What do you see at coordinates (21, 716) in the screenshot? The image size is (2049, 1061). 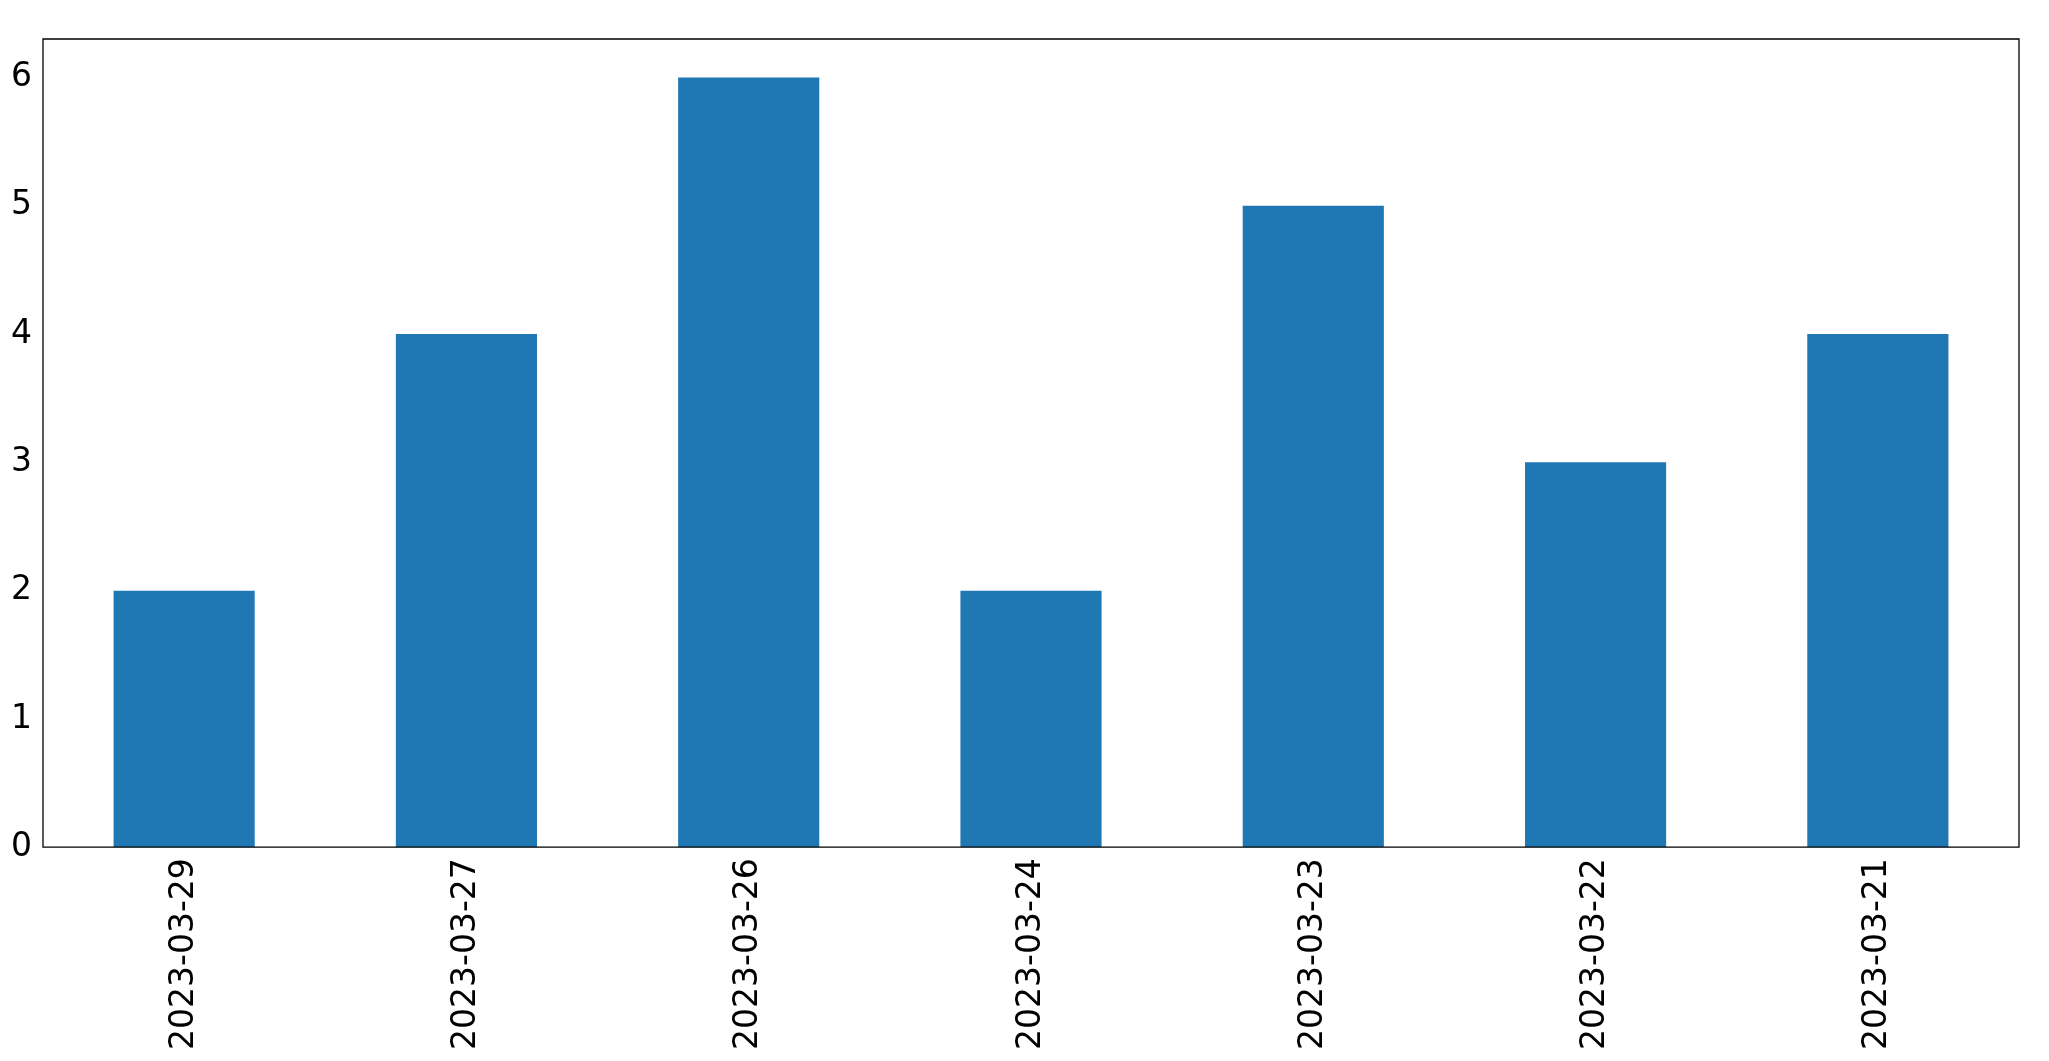 I see `y-tick-label: 1` at bounding box center [21, 716].